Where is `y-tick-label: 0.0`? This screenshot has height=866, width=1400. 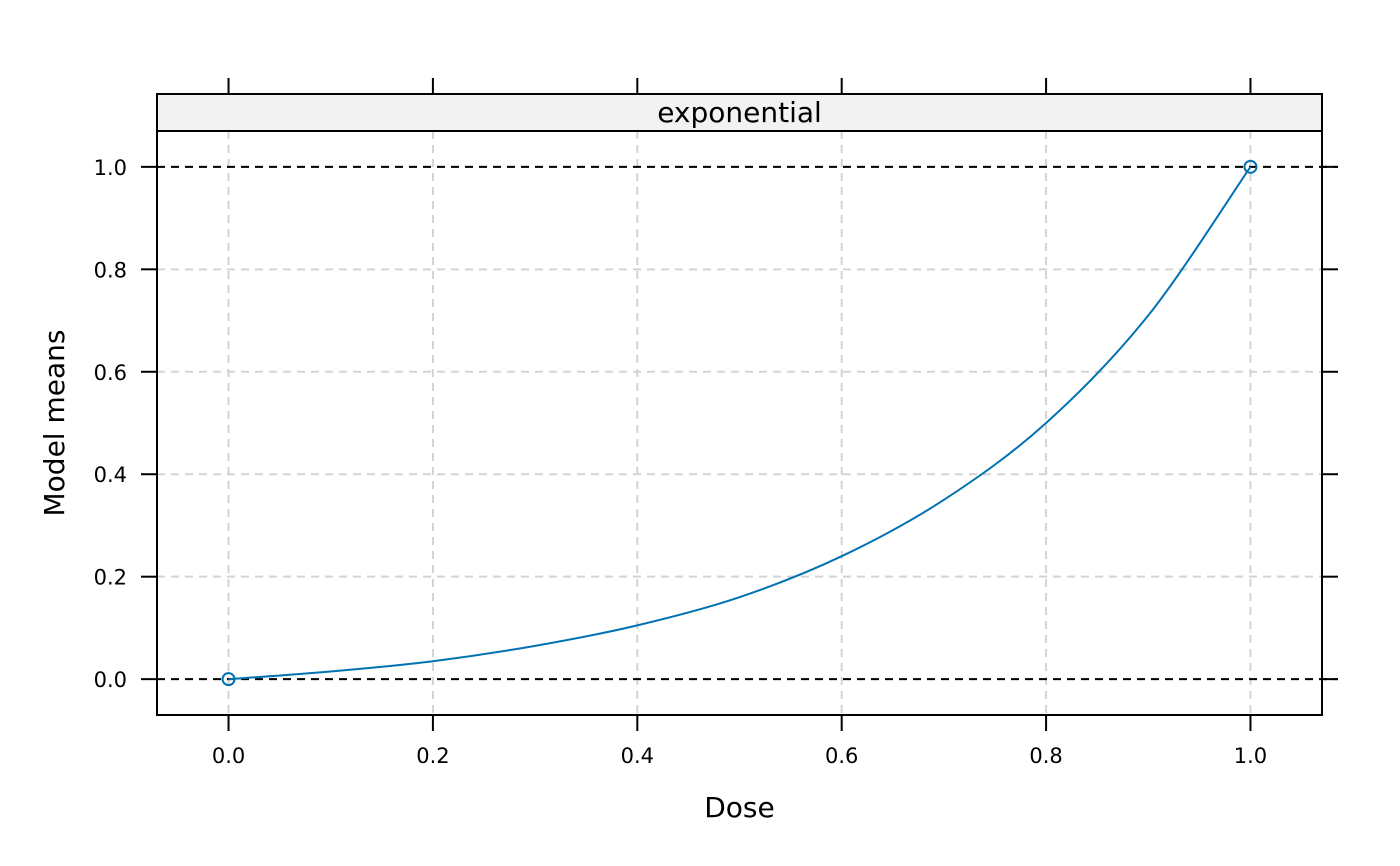
y-tick-label: 0.0 is located at coordinates (110, 680).